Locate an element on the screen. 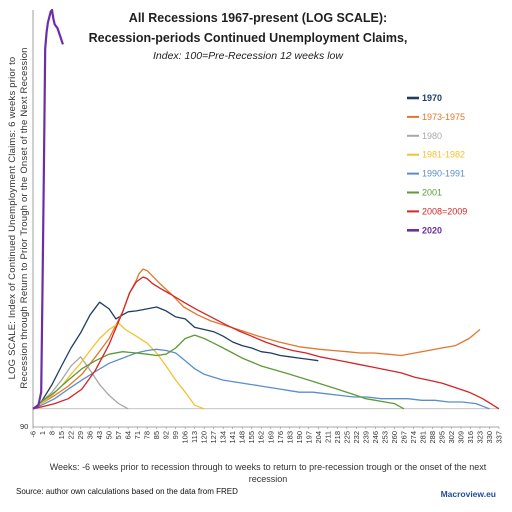  x-tick-label: 330 is located at coordinates (489, 437).